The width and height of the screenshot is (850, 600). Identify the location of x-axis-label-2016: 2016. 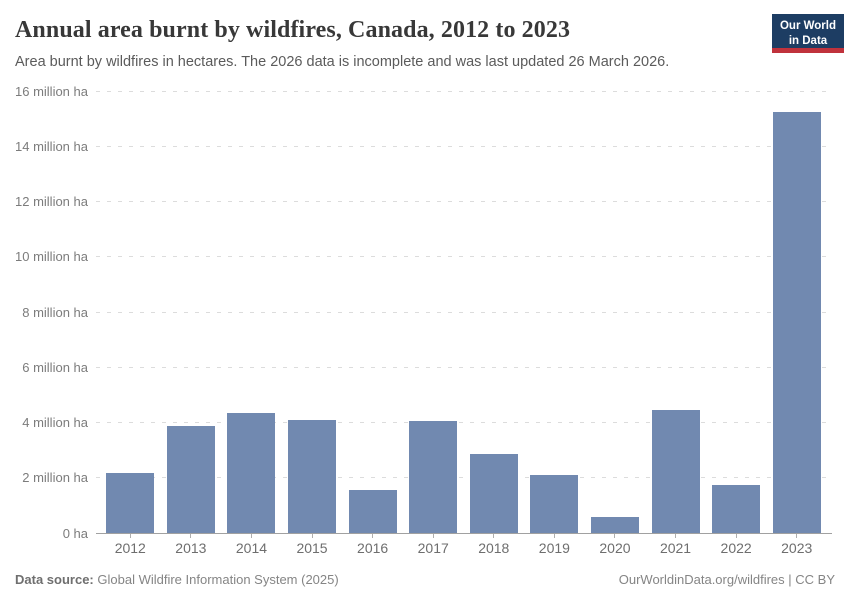
(373, 548).